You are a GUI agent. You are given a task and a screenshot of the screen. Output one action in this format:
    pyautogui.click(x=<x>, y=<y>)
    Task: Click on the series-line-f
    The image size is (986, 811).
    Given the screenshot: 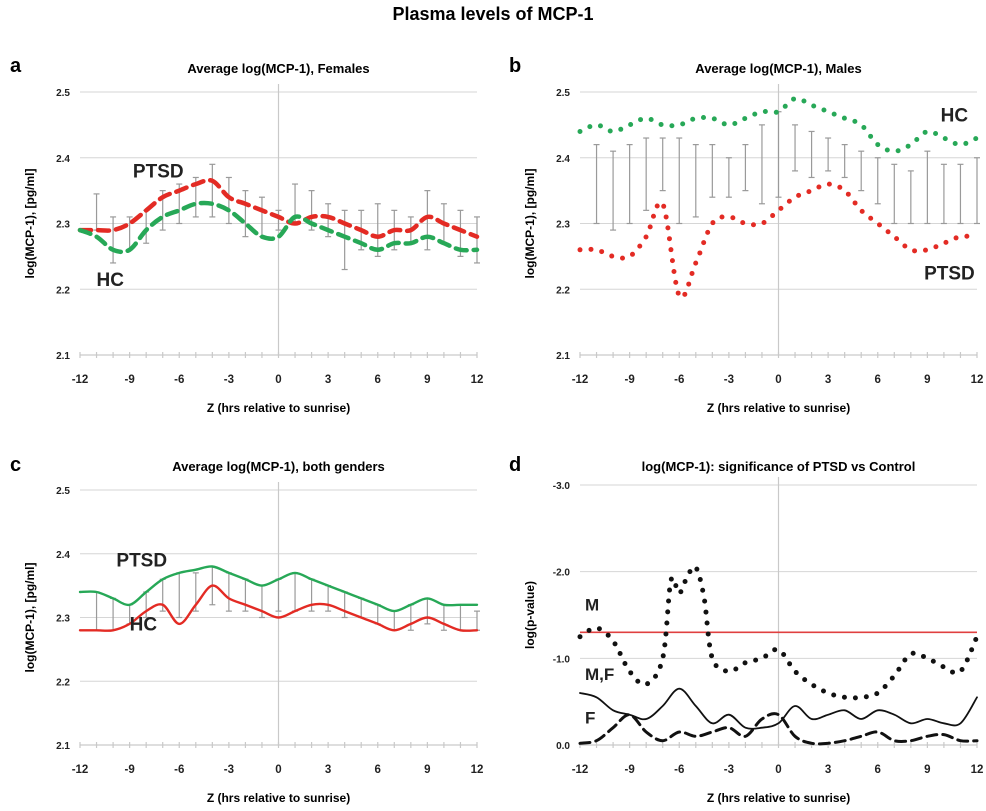 What is the action you would take?
    pyautogui.click(x=778, y=729)
    